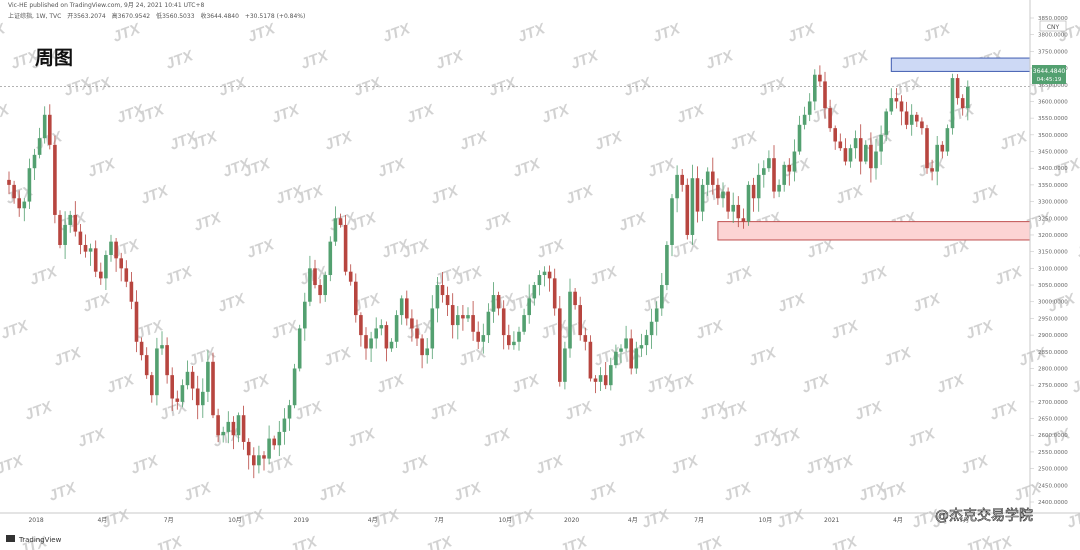 Image resolution: width=1080 pixels, height=550 pixels. Describe the element at coordinates (1053, 119) in the screenshot. I see `y-tick-label: 3550.0000` at that location.